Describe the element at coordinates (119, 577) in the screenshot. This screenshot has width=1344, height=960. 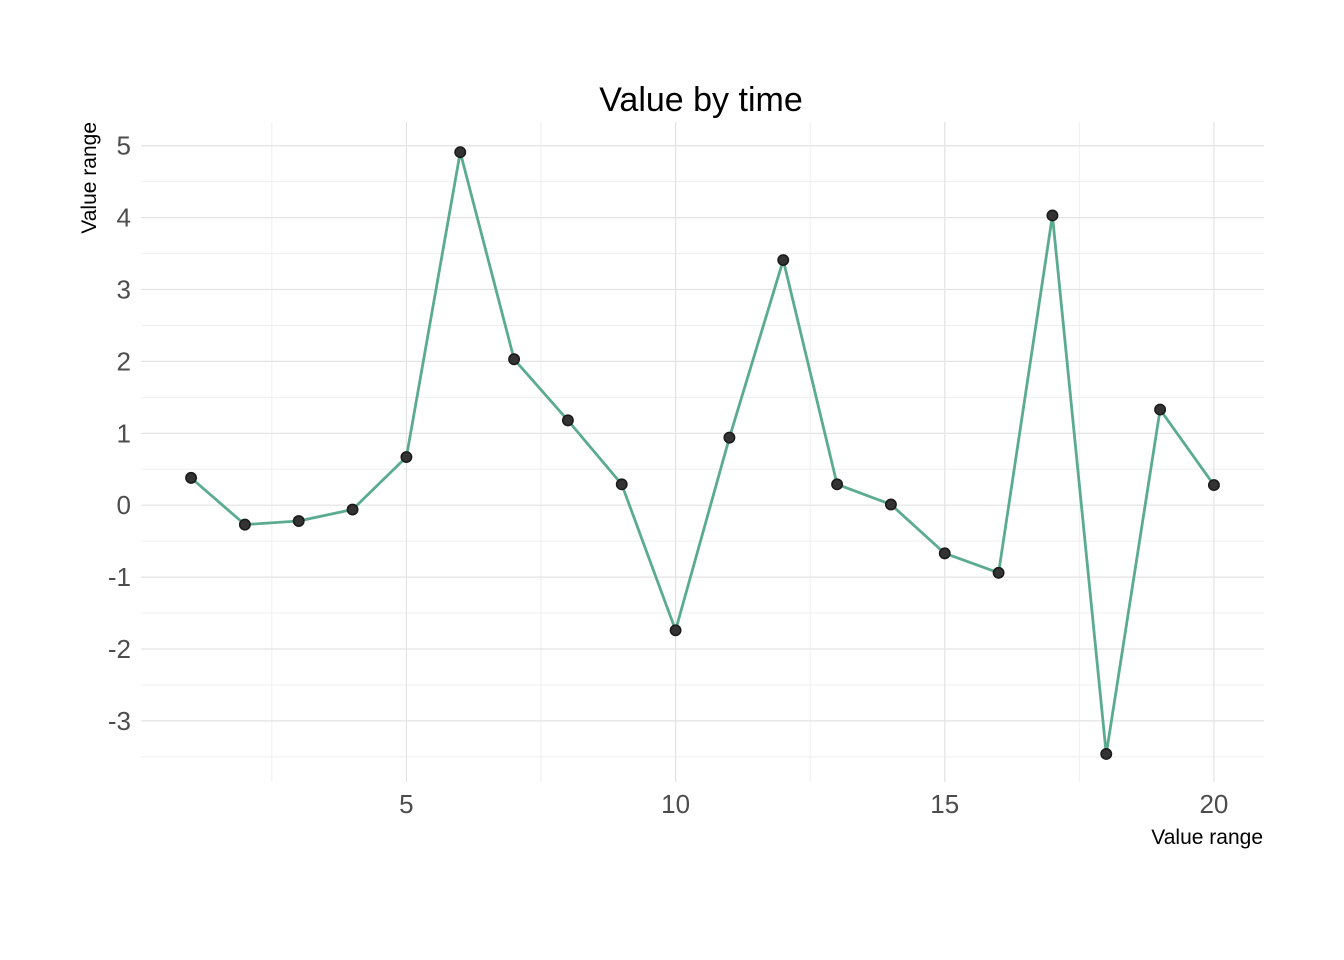
I see `y-tick-label: -1` at that location.